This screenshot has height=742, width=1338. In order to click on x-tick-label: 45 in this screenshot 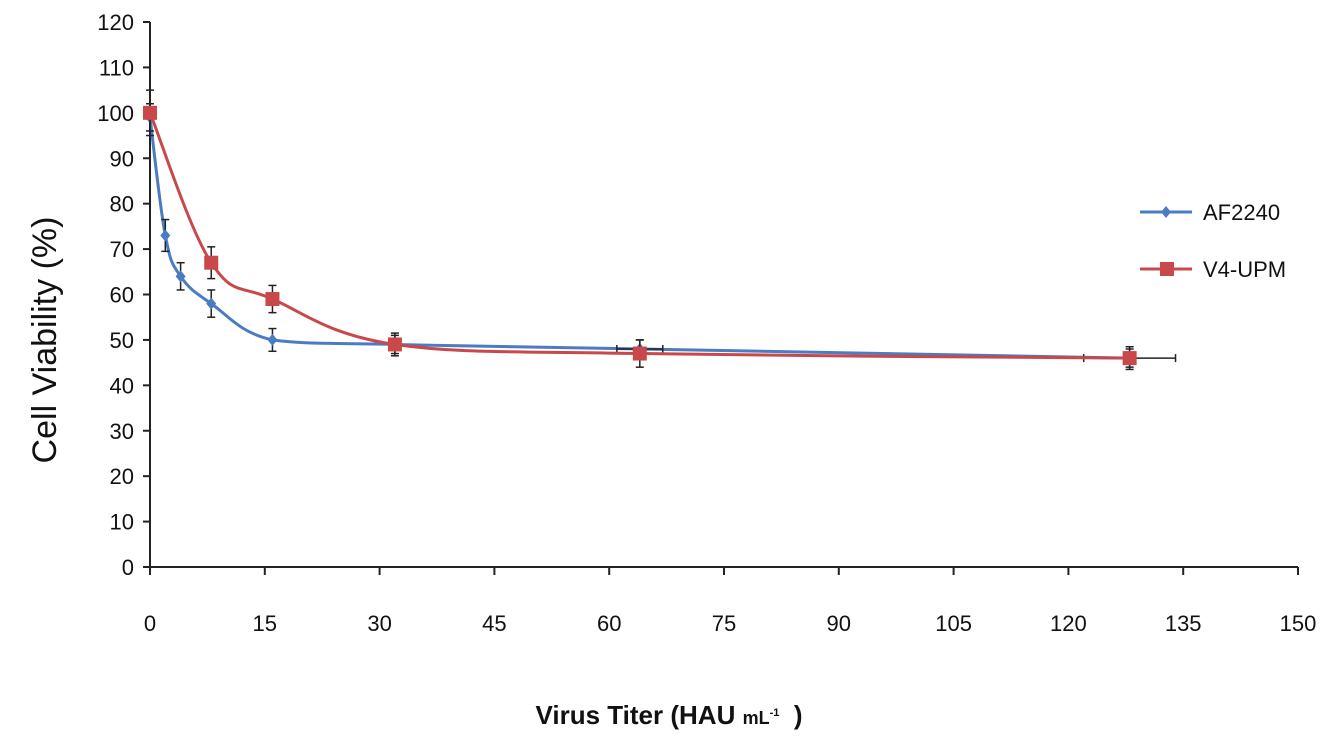, I will do `click(494, 623)`.